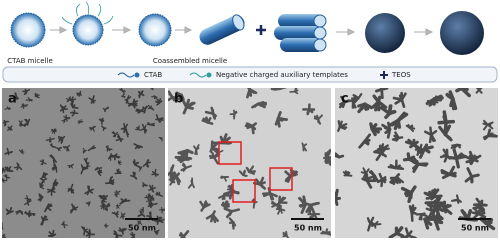  I want to click on template-icon, so click(209, 75).